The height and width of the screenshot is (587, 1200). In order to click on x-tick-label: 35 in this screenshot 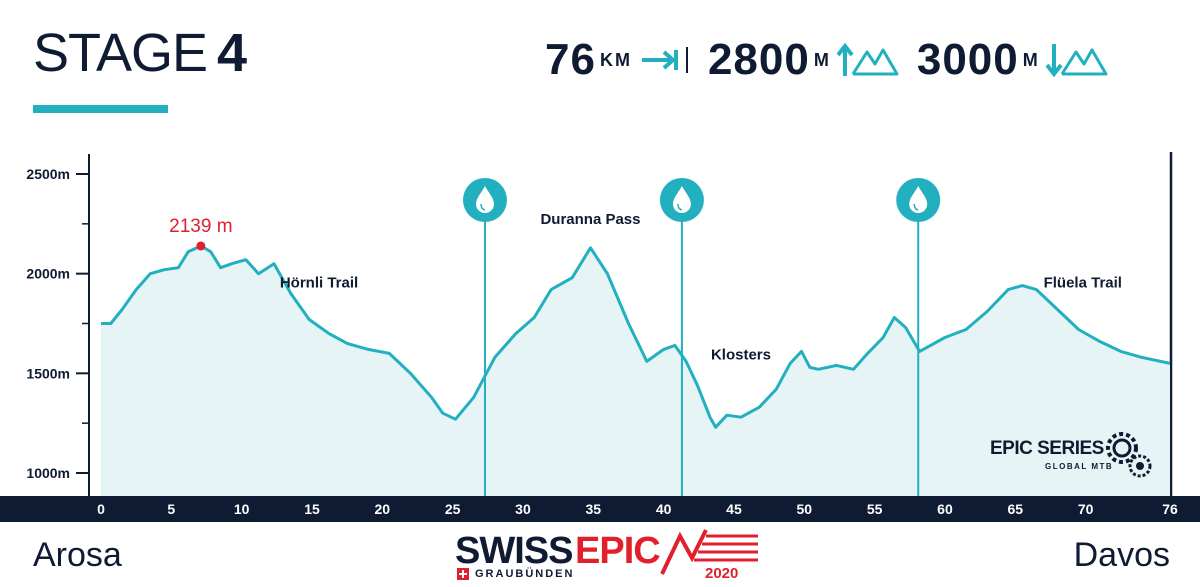, I will do `click(594, 509)`.